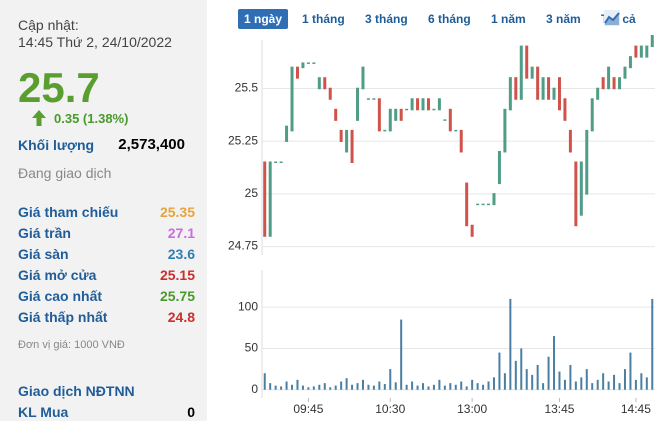 This screenshot has height=421, width=661. Describe the element at coordinates (323, 19) in the screenshot. I see `range-button: 1 tháng` at that location.